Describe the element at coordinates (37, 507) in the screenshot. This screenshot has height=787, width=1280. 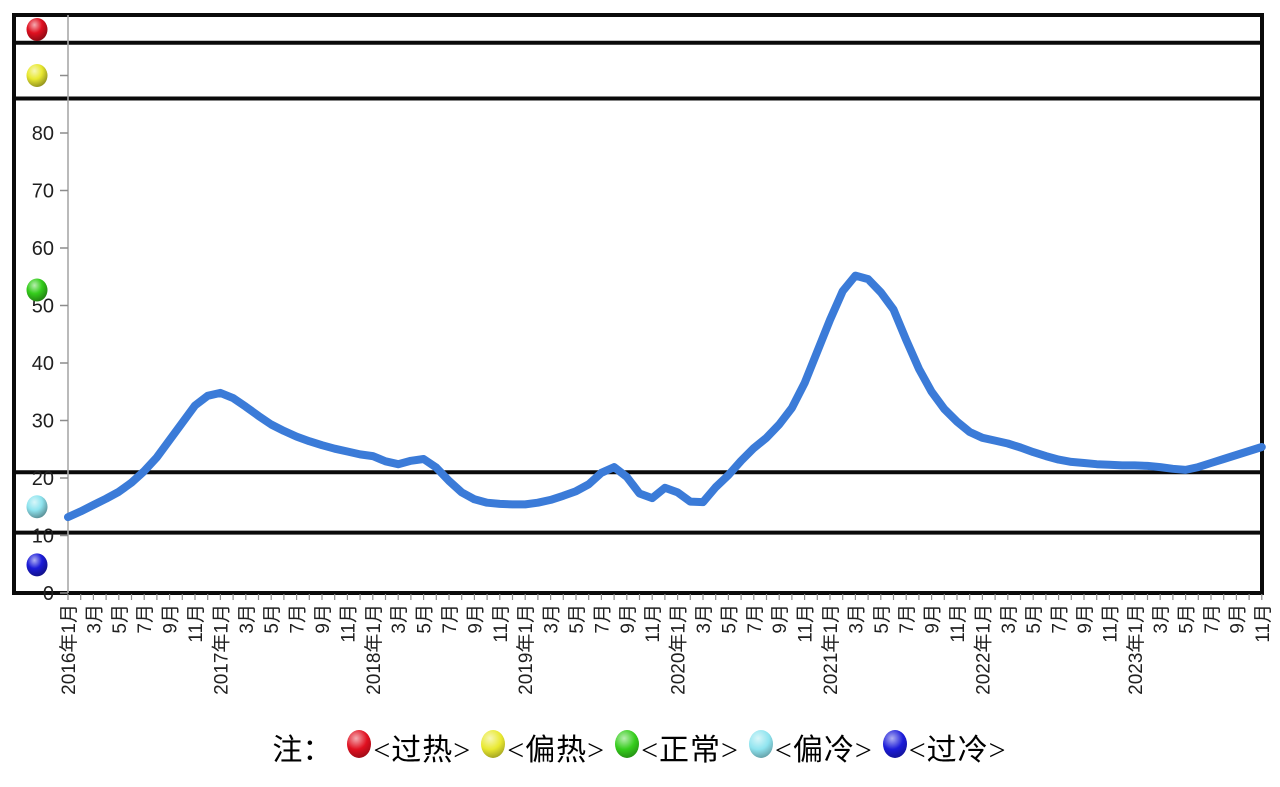
I see `zone-ball-cool-icon` at that location.